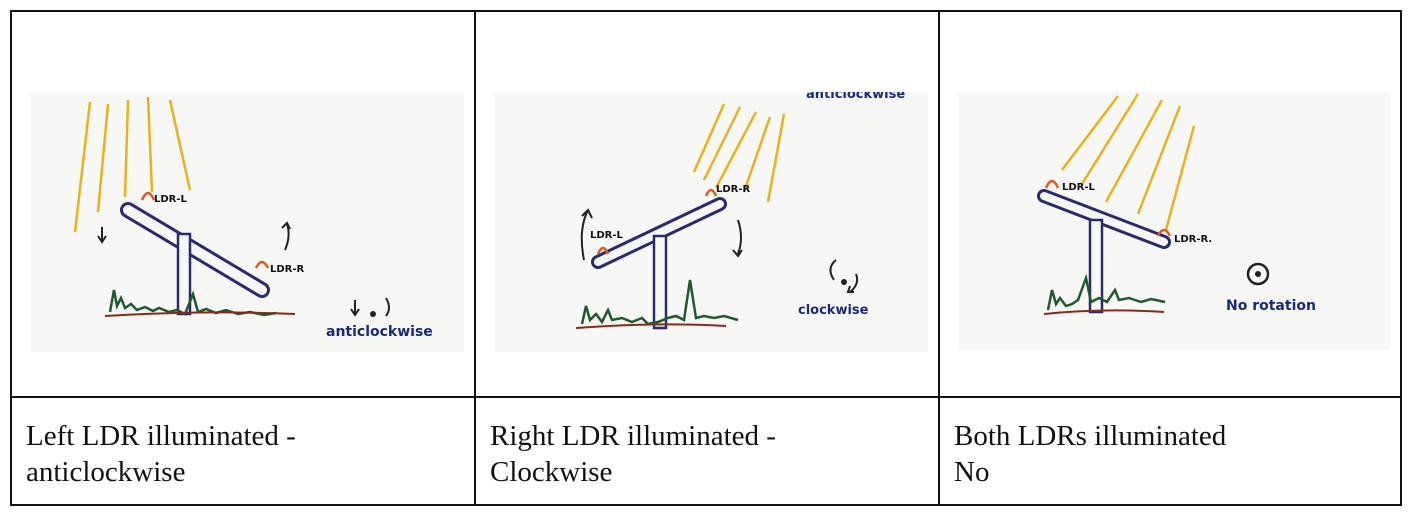  I want to click on caption-word: Left, so click(50, 436).